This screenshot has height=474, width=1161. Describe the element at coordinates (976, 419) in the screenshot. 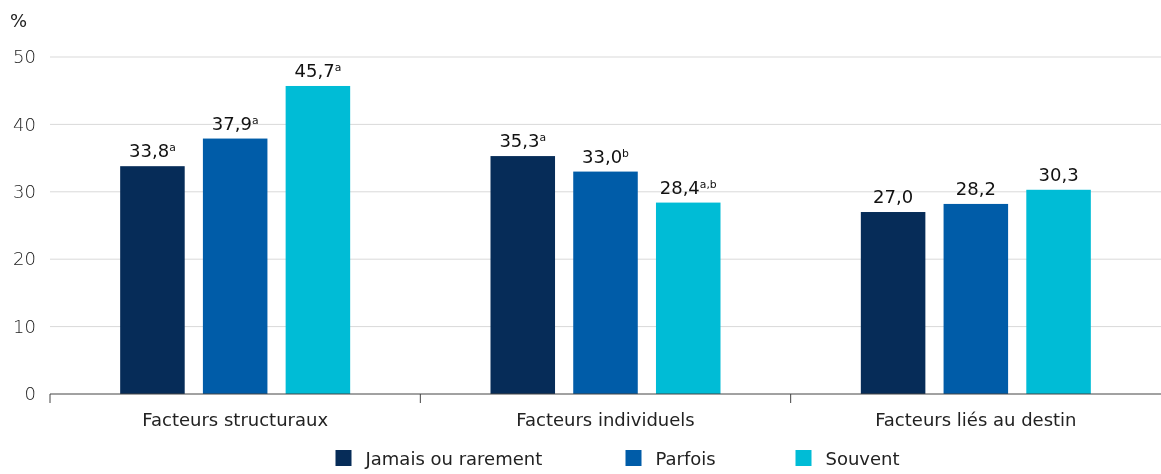

I see `x-tick-label: Facteurs liés au destin` at that location.